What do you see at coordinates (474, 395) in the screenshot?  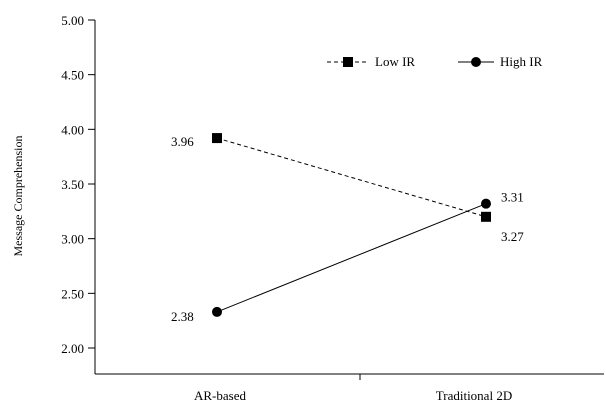 I see `x-tick-label-traditional-2d: Traditional 2D` at bounding box center [474, 395].